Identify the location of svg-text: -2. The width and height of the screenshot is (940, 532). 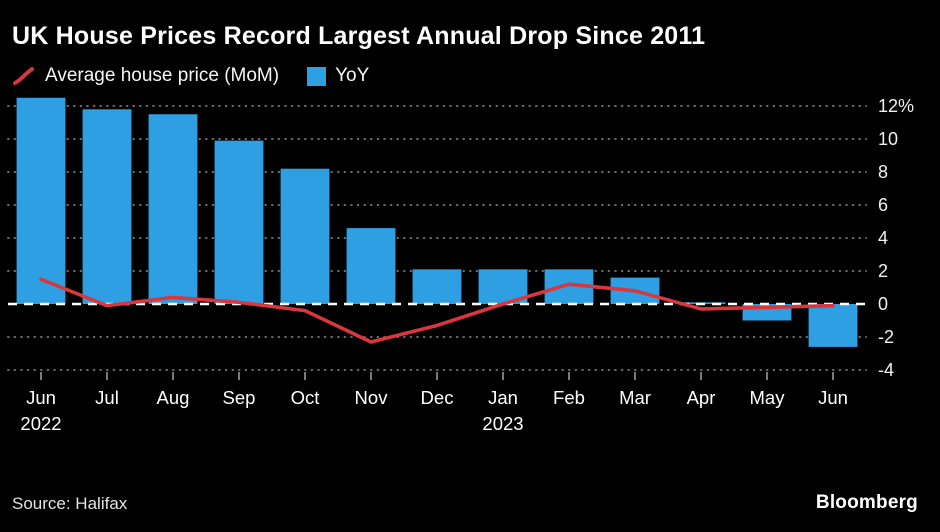
(886, 337).